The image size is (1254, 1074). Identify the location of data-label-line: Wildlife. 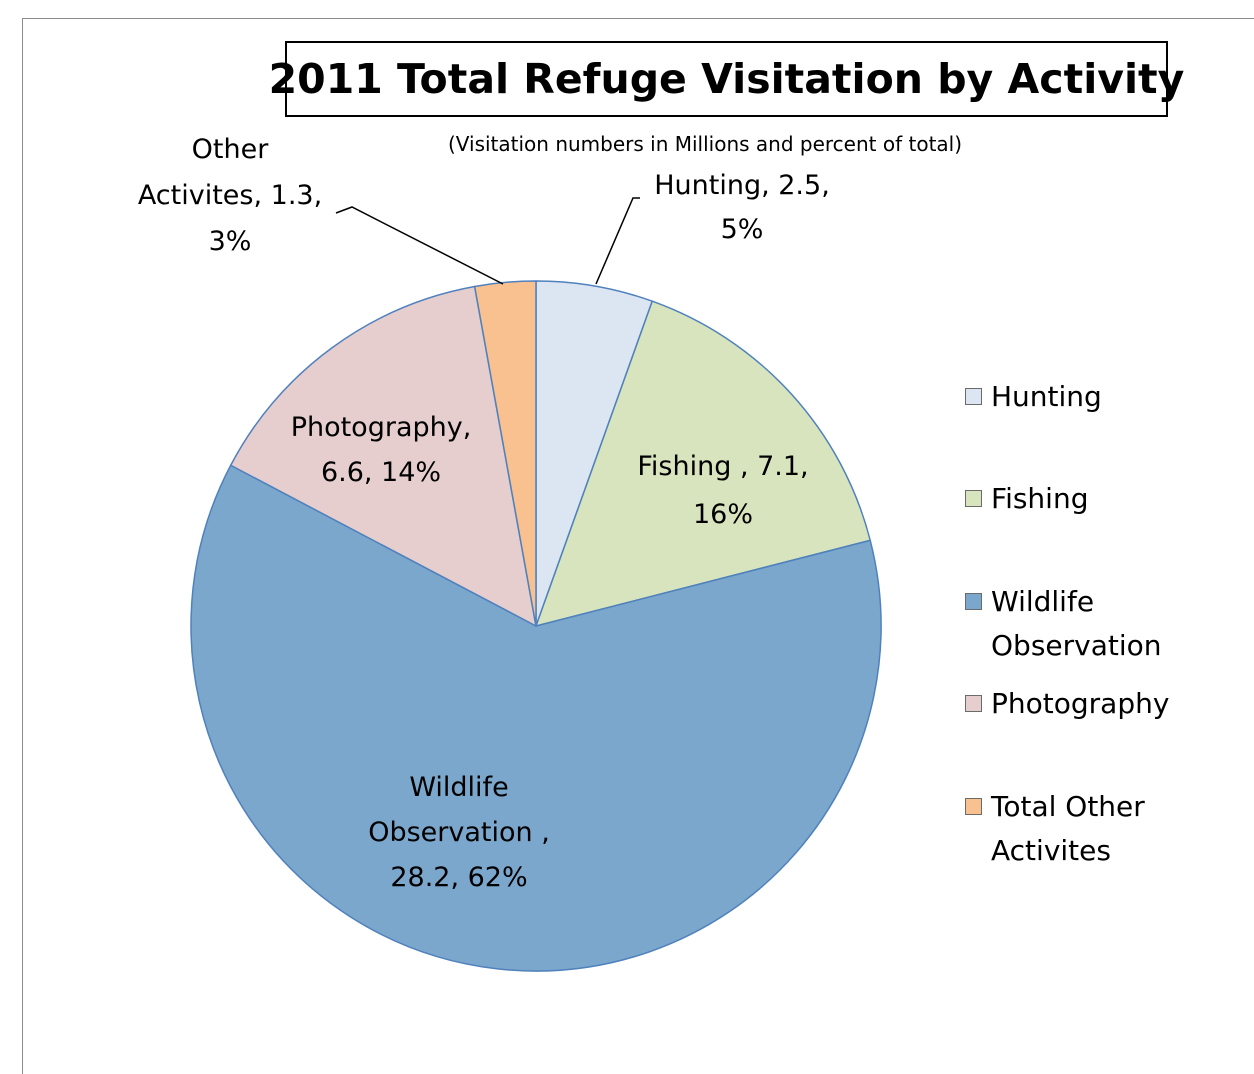
(458, 787).